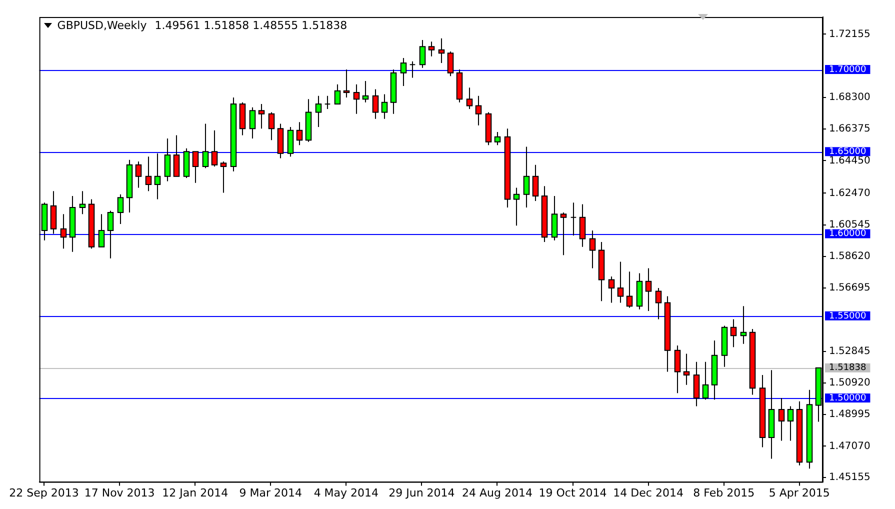 The height and width of the screenshot is (509, 895). I want to click on x-tick-label: 29 Jun 2014, so click(421, 493).